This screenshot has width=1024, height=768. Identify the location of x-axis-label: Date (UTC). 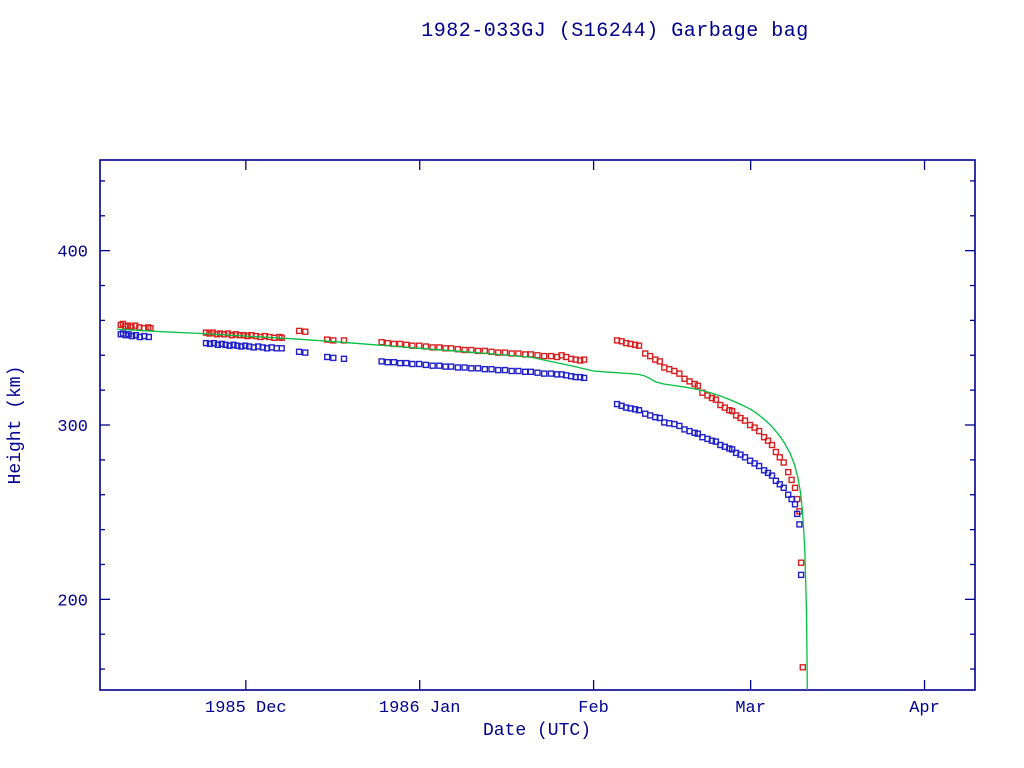
(537, 731).